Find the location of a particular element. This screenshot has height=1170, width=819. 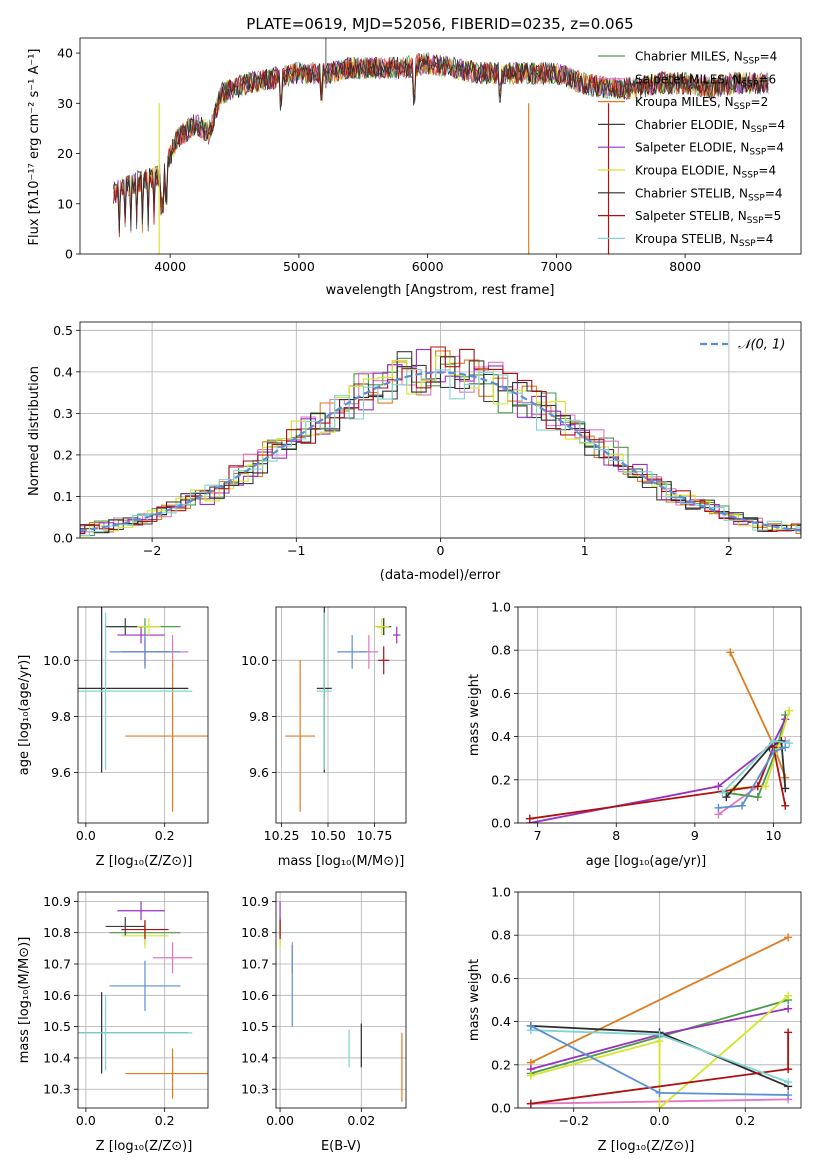

legend-label: Salpeter MILES, NSSP=6 is located at coordinates (705, 80).